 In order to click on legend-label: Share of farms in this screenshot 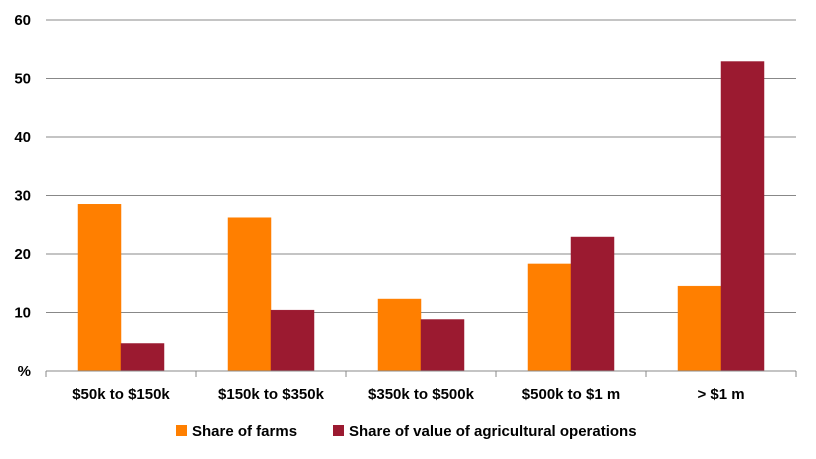, I will do `click(244, 431)`.